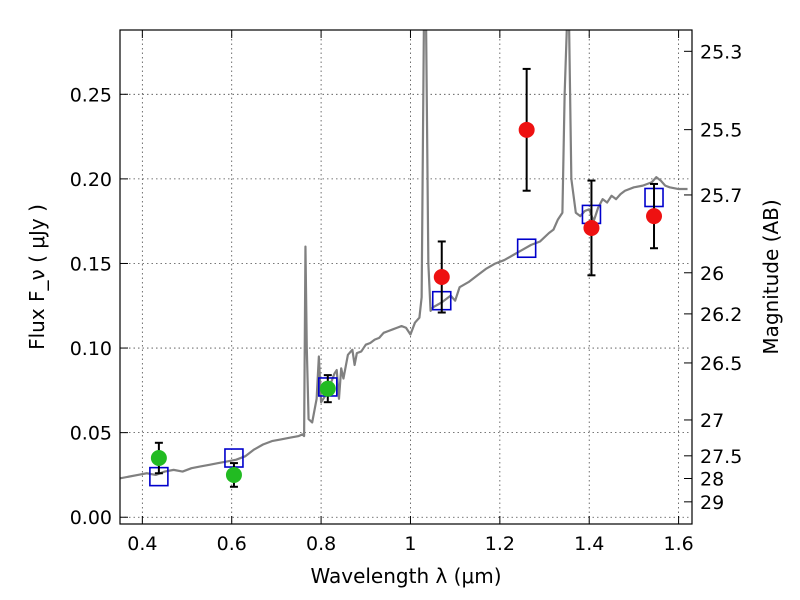  I want to click on right-tick-label: 26.5, so click(721, 364).